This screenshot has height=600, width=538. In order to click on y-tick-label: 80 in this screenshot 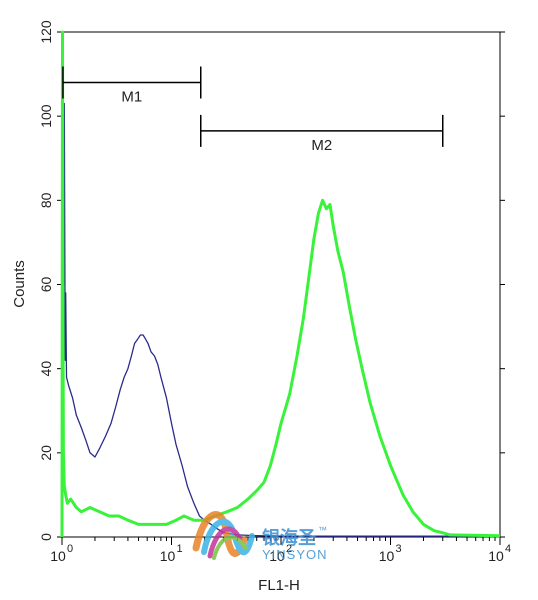, I will do `click(46, 200)`.